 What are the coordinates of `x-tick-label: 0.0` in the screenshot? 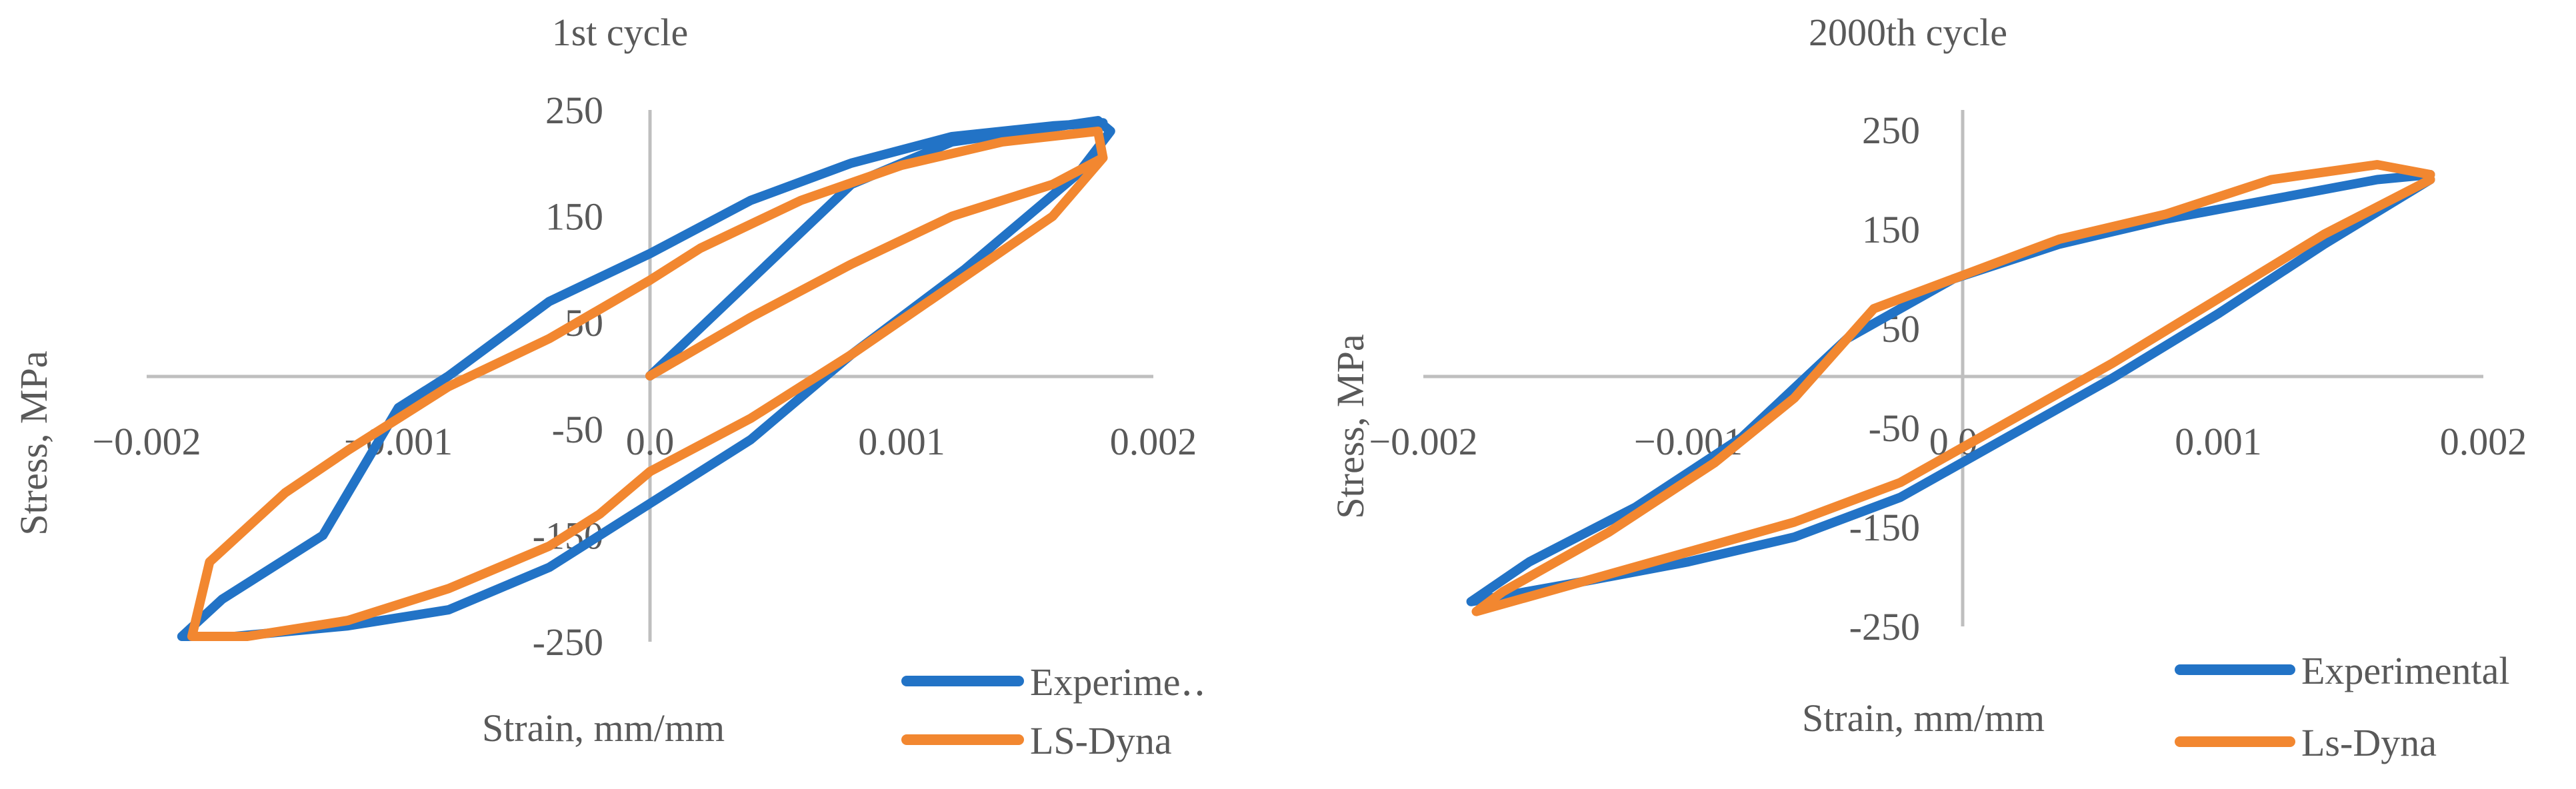 It's located at (650, 441).